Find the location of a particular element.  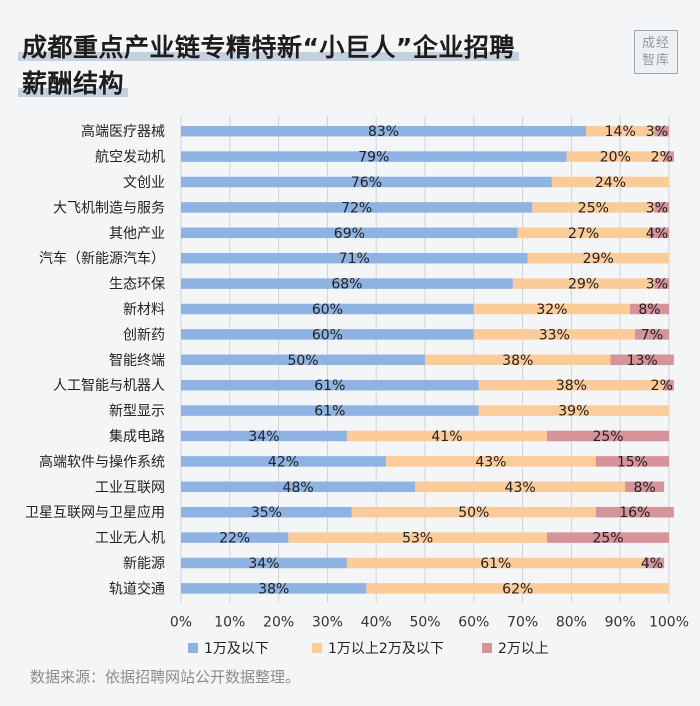

data-label: 50% is located at coordinates (473, 513).